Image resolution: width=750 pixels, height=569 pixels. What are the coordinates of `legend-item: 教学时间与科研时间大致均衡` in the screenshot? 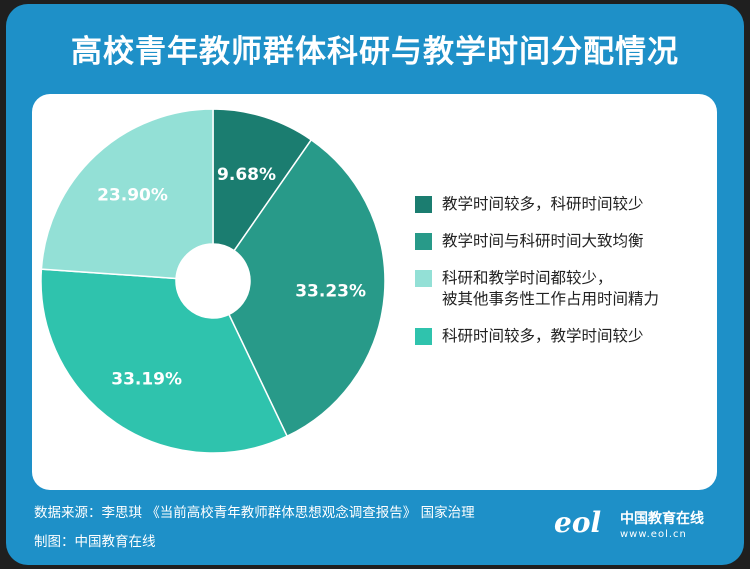 It's located at (565, 241).